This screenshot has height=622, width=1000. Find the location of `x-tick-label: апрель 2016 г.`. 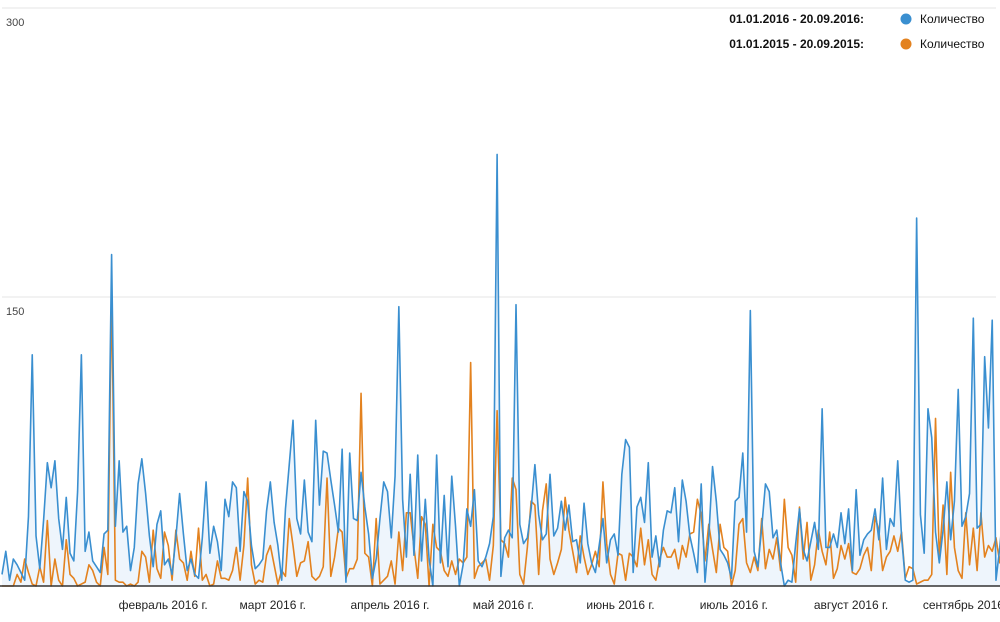

x-tick-label: апрель 2016 г. is located at coordinates (389, 605).